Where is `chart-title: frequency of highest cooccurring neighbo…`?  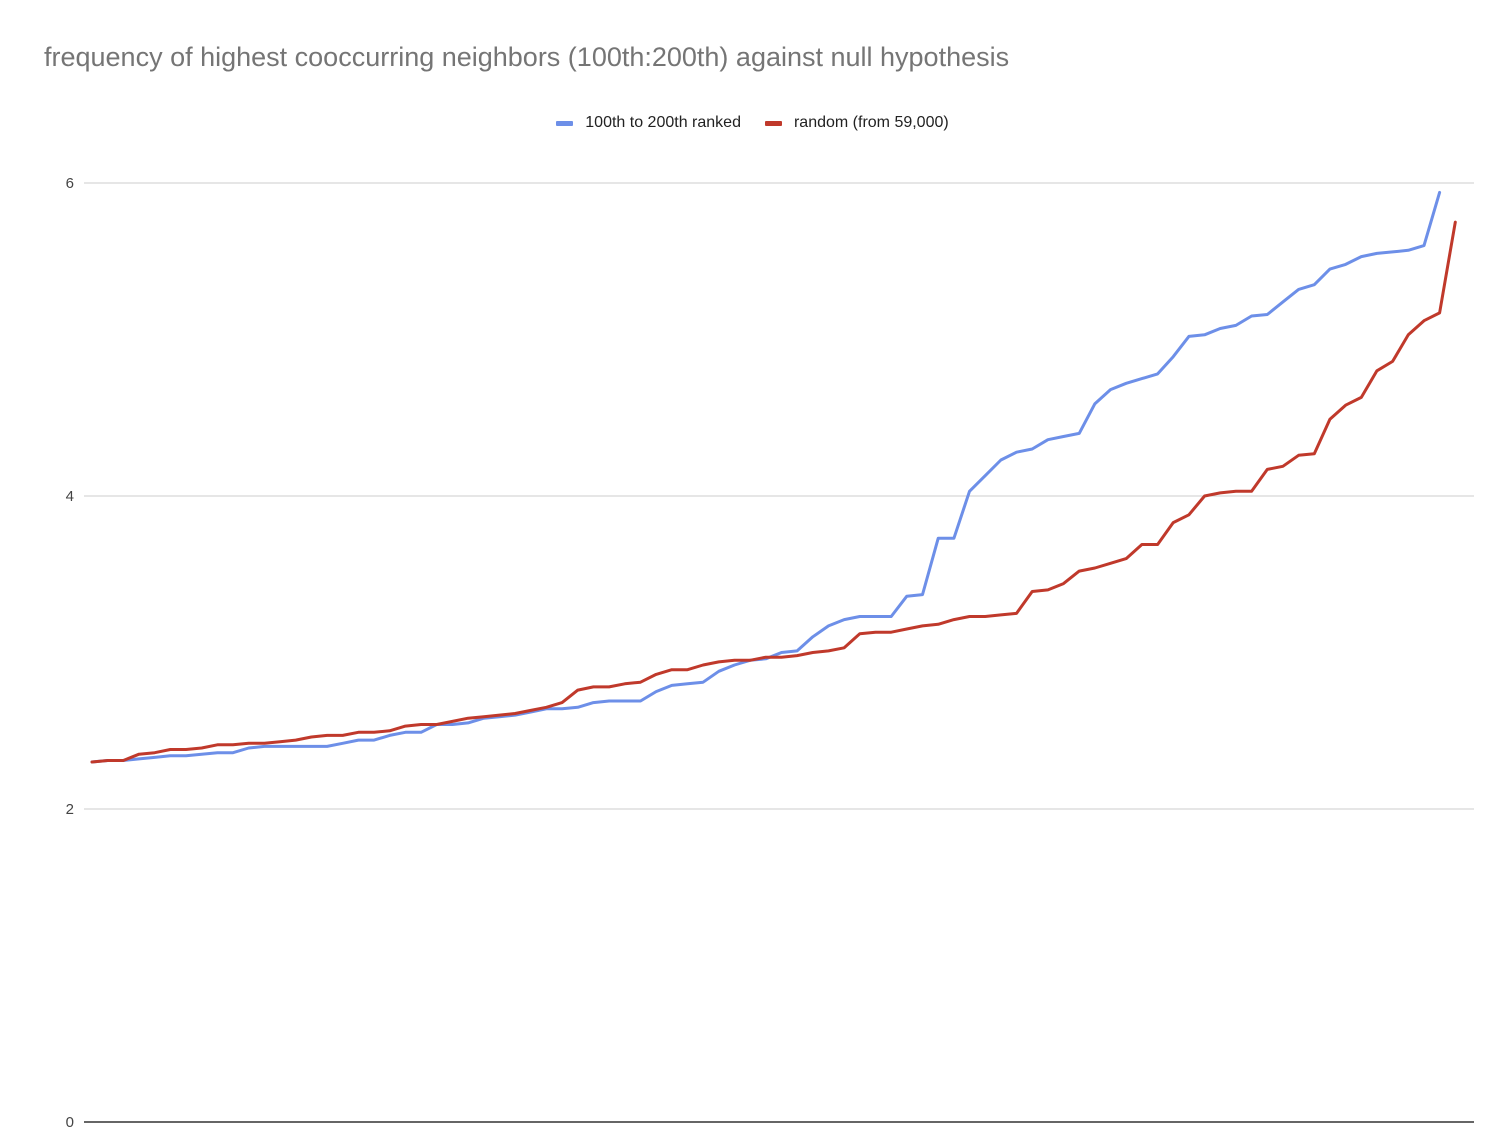 chart-title: frequency of highest cooccurring neighbo… is located at coordinates (527, 57).